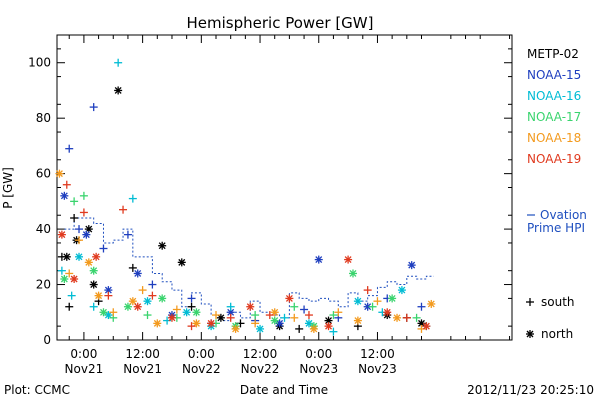  Describe the element at coordinates (260, 369) in the screenshot. I see `x-tick-date: Nov22` at that location.